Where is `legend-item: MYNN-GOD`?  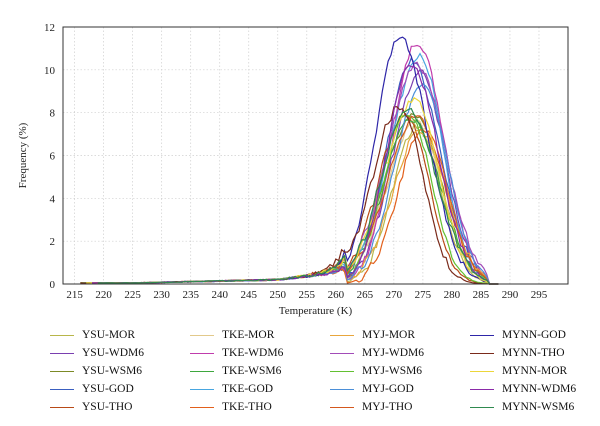
legend-item: MYNN-GOD is located at coordinates (518, 335).